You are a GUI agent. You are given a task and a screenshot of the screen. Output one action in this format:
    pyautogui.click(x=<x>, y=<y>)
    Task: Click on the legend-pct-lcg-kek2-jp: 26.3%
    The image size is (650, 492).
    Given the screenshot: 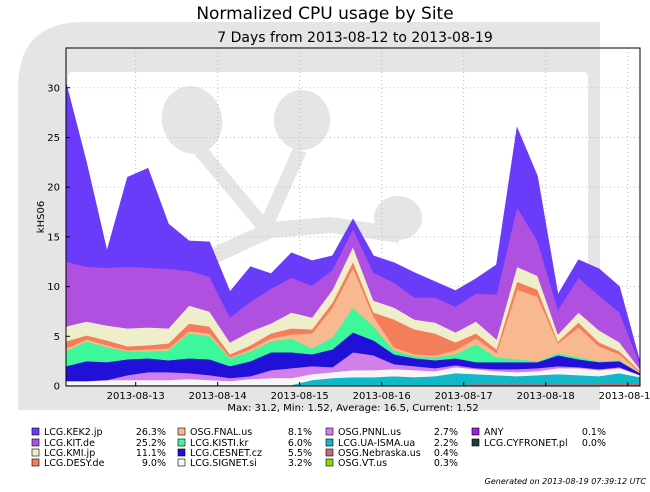 What is the action you would take?
    pyautogui.click(x=151, y=432)
    